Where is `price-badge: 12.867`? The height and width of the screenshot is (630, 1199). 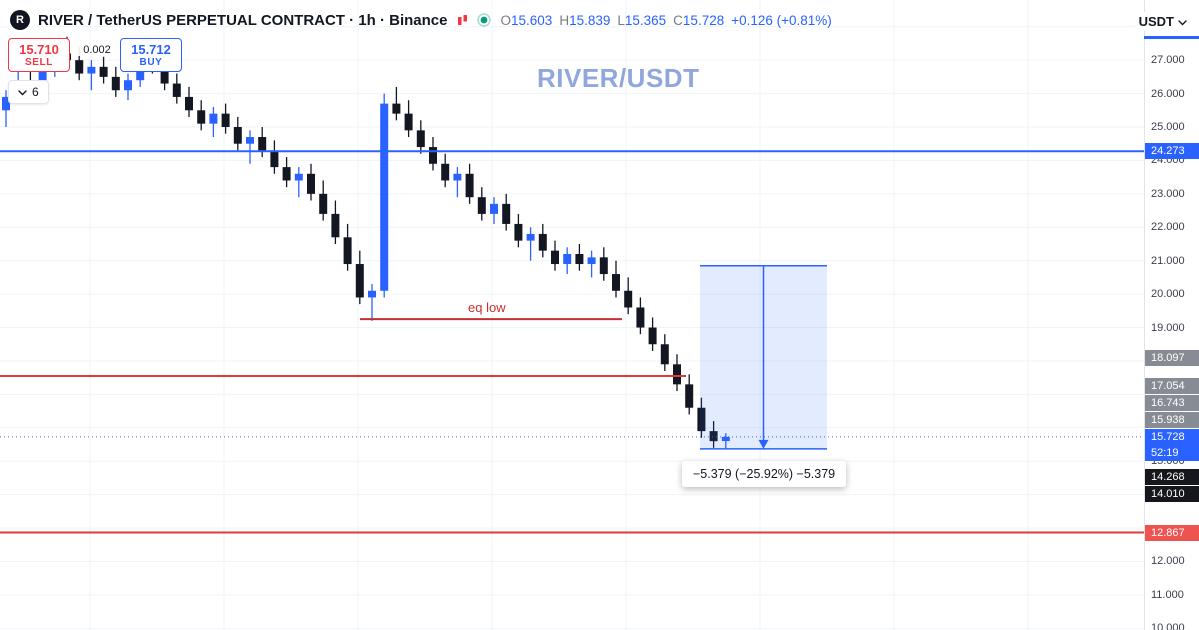 price-badge: 12.867 is located at coordinates (1172, 532).